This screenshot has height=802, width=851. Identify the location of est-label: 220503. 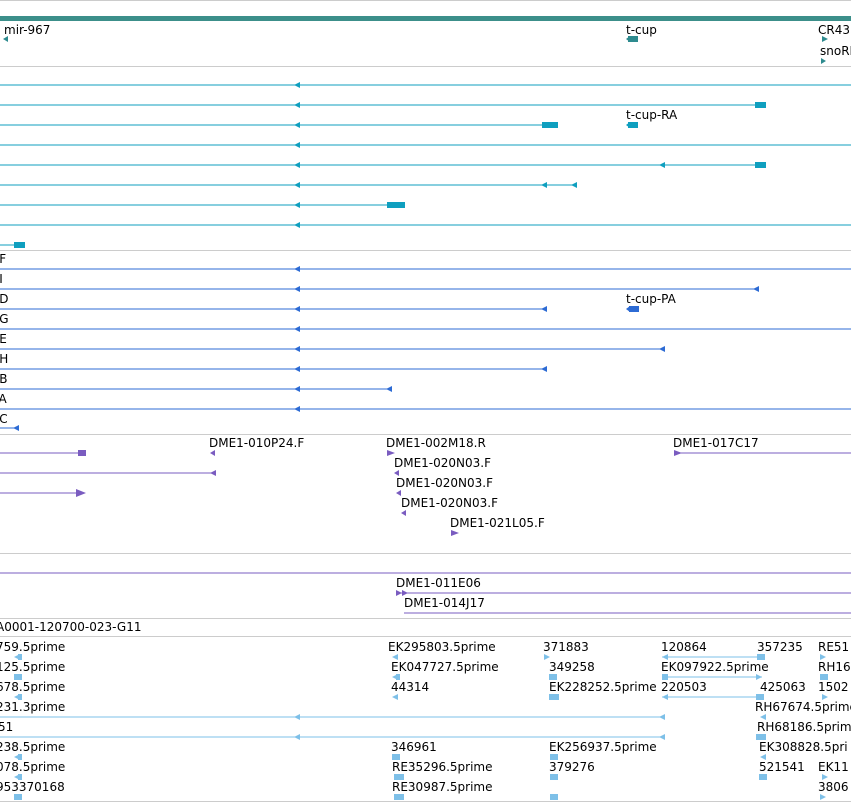
(684, 687).